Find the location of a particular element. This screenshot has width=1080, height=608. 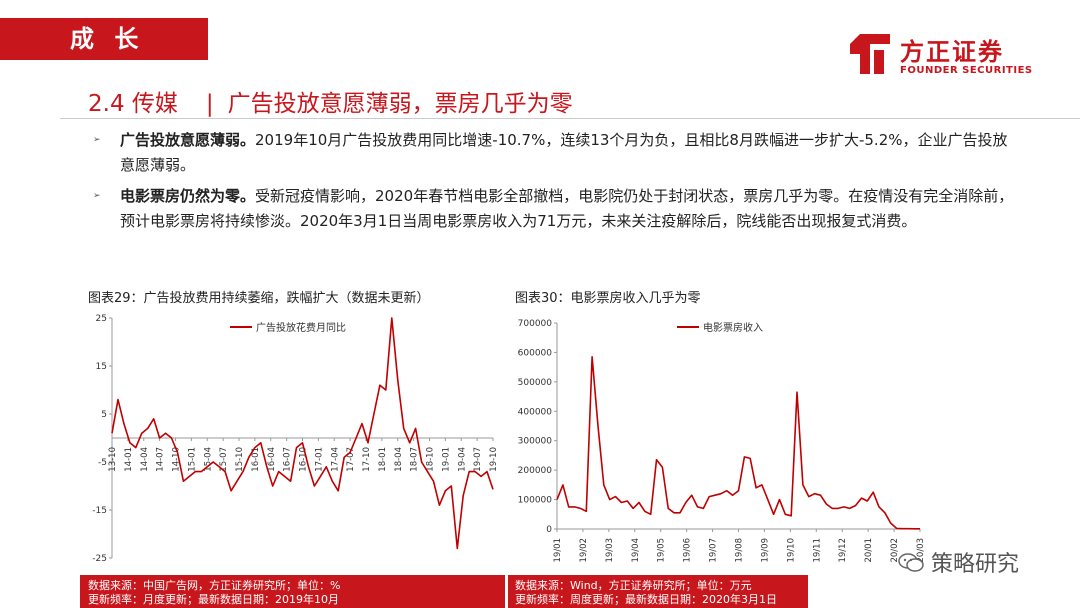

x-tick-label: 18-10 is located at coordinates (431, 459).